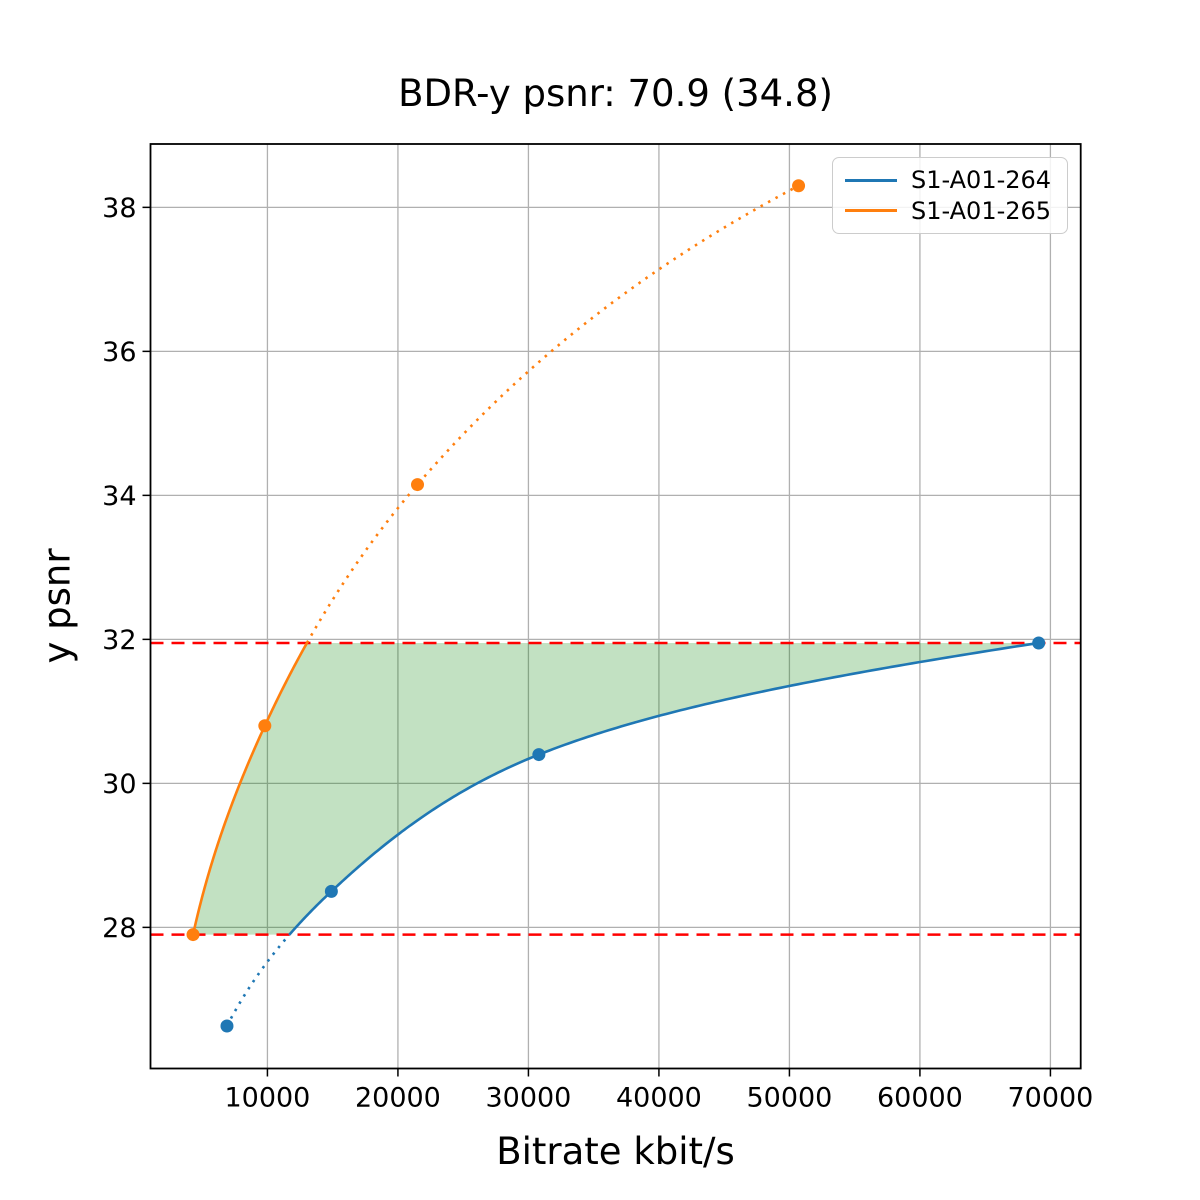 This screenshot has width=1200, height=1200. Describe the element at coordinates (119, 208) in the screenshot. I see `svg-text: 38` at that location.